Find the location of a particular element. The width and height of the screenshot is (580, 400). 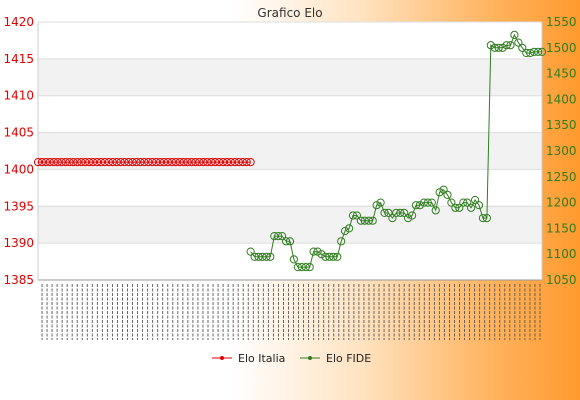

y-right-tick-label: 1100 is located at coordinates (561, 254).